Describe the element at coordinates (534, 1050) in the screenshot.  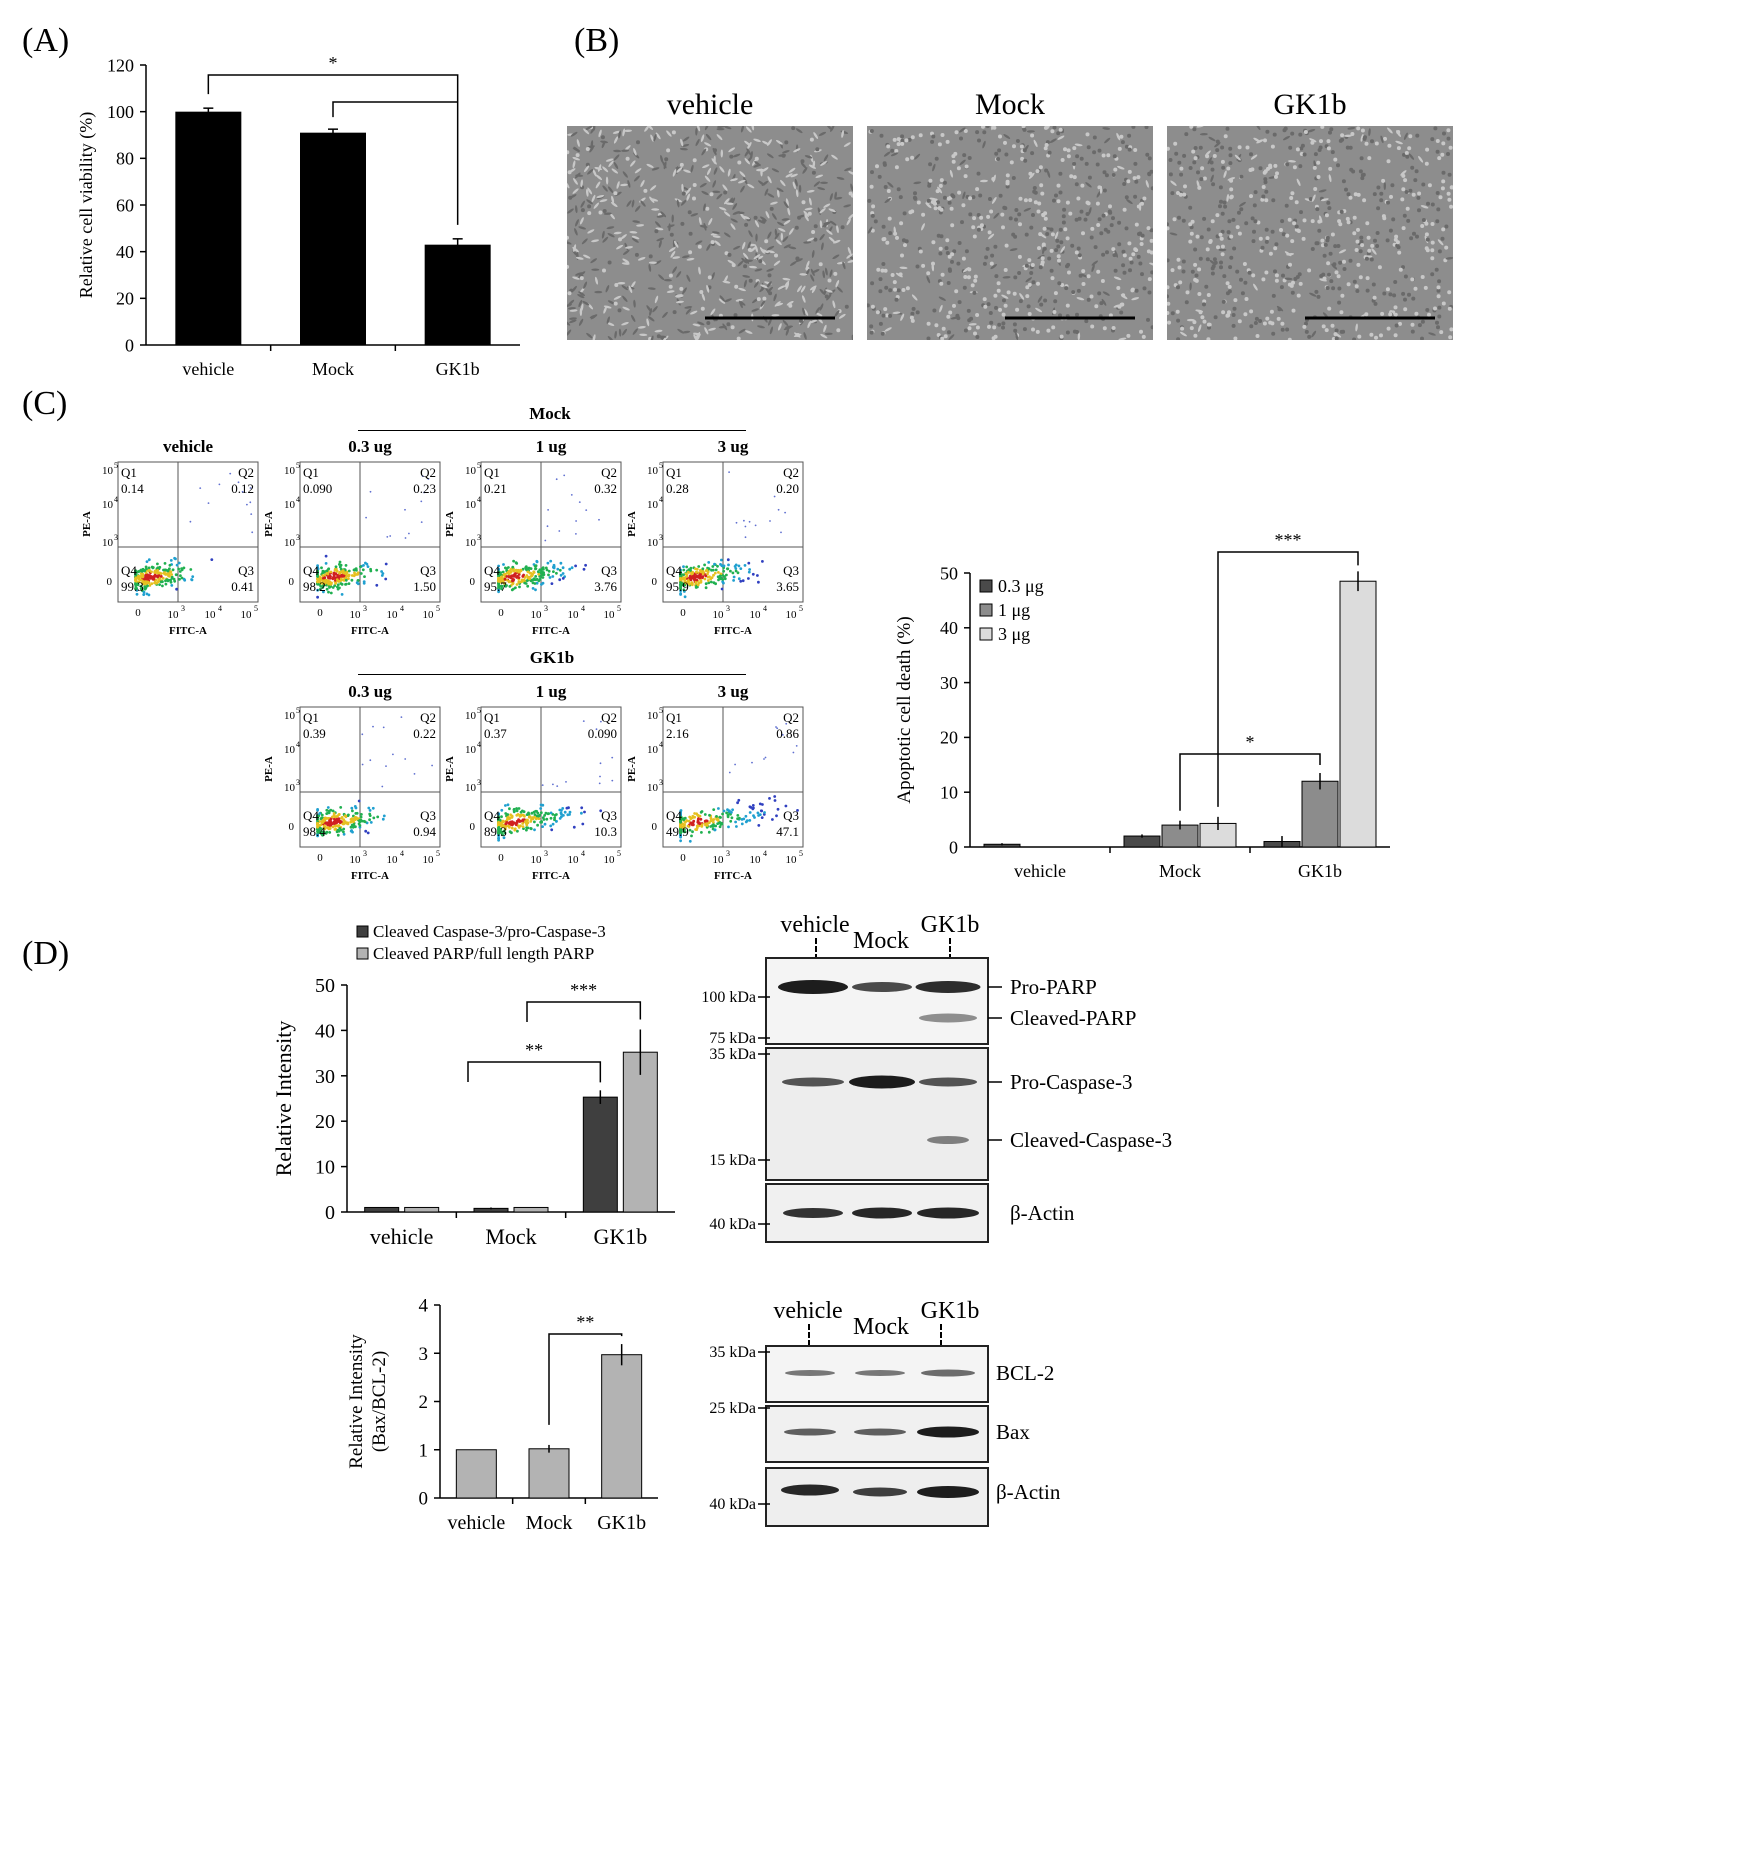
I see `significance-label: **` at that location.